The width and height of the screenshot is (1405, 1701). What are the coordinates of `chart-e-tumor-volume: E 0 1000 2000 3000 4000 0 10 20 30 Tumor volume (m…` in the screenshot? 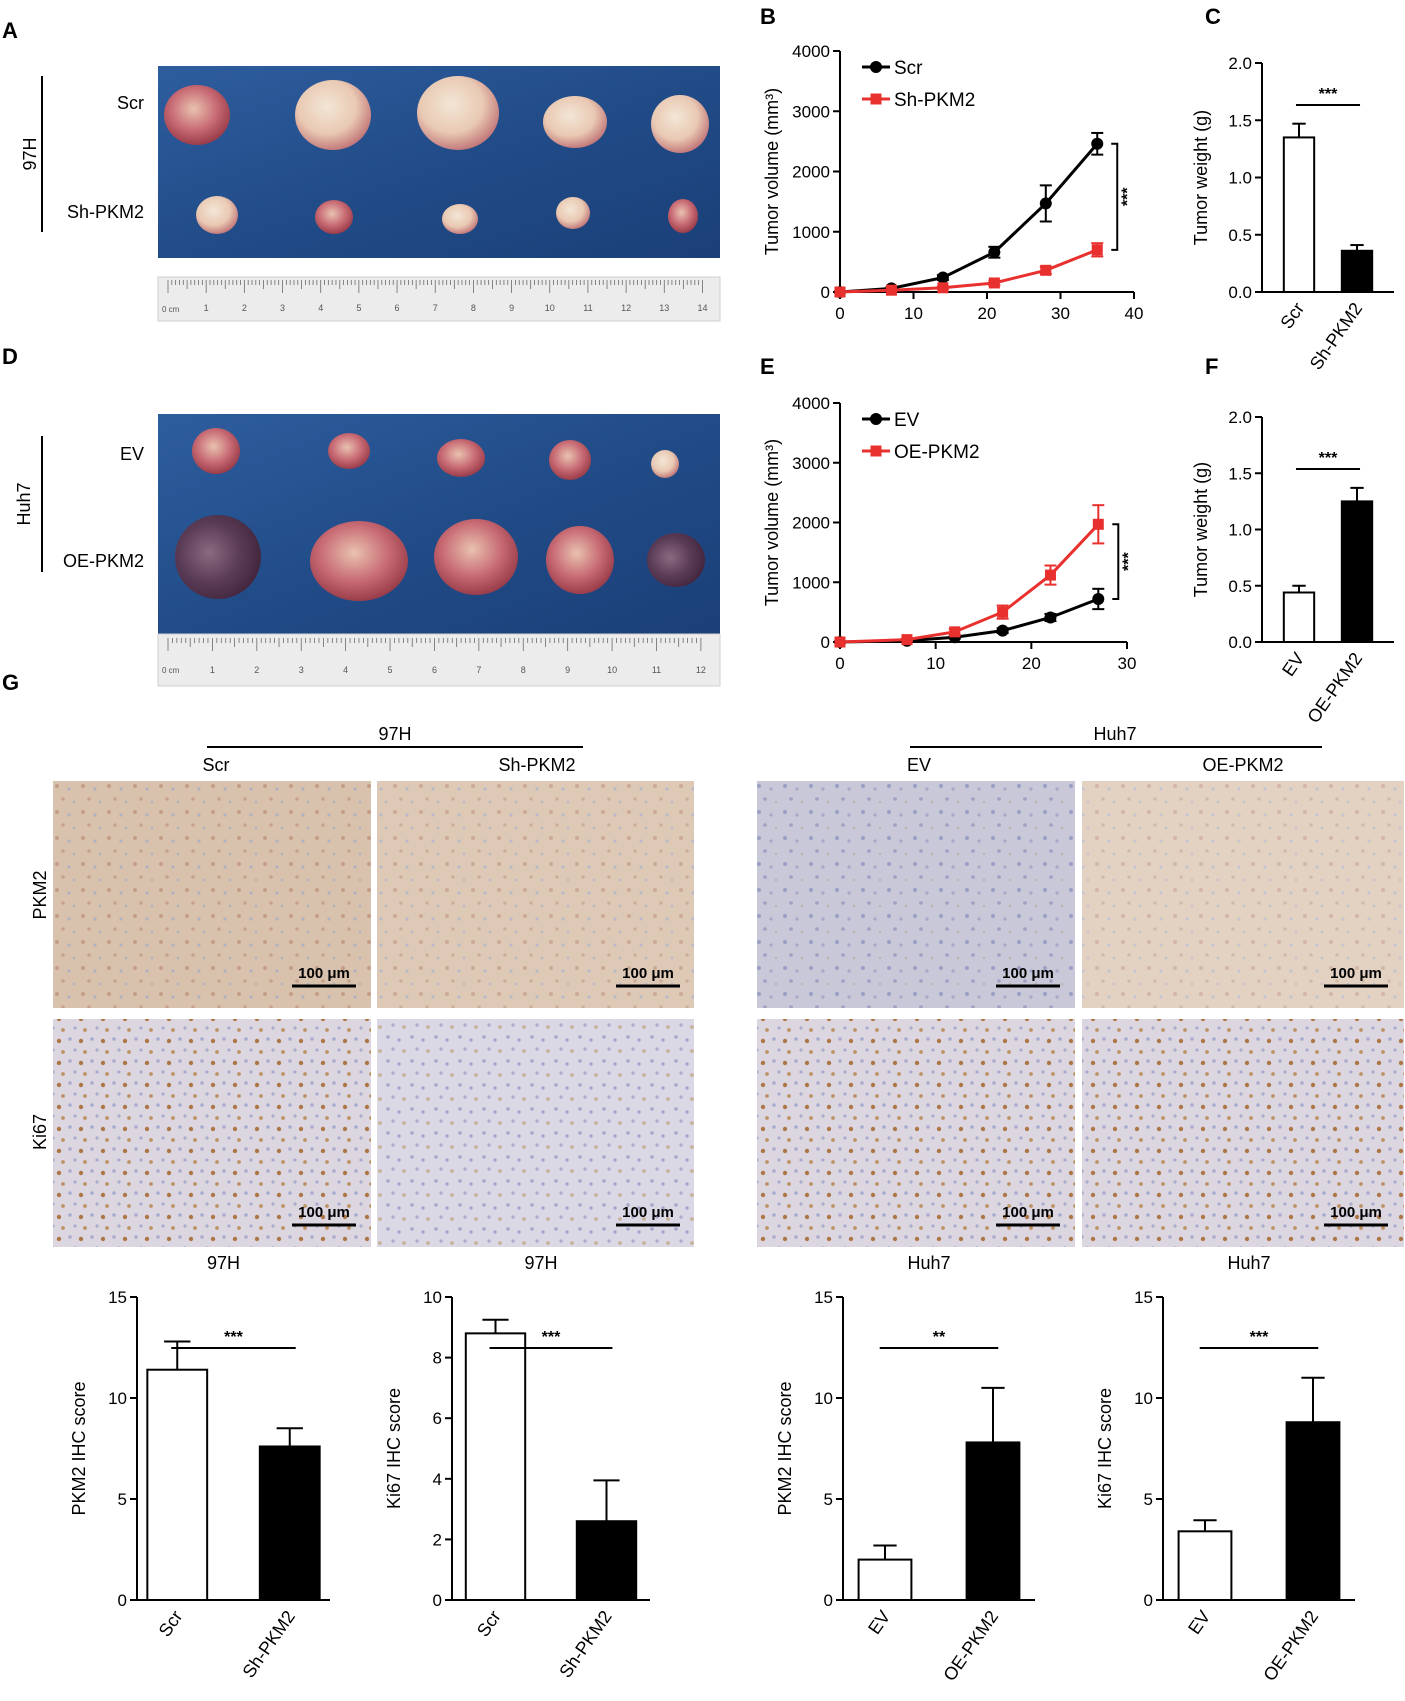 It's located at (948, 513).